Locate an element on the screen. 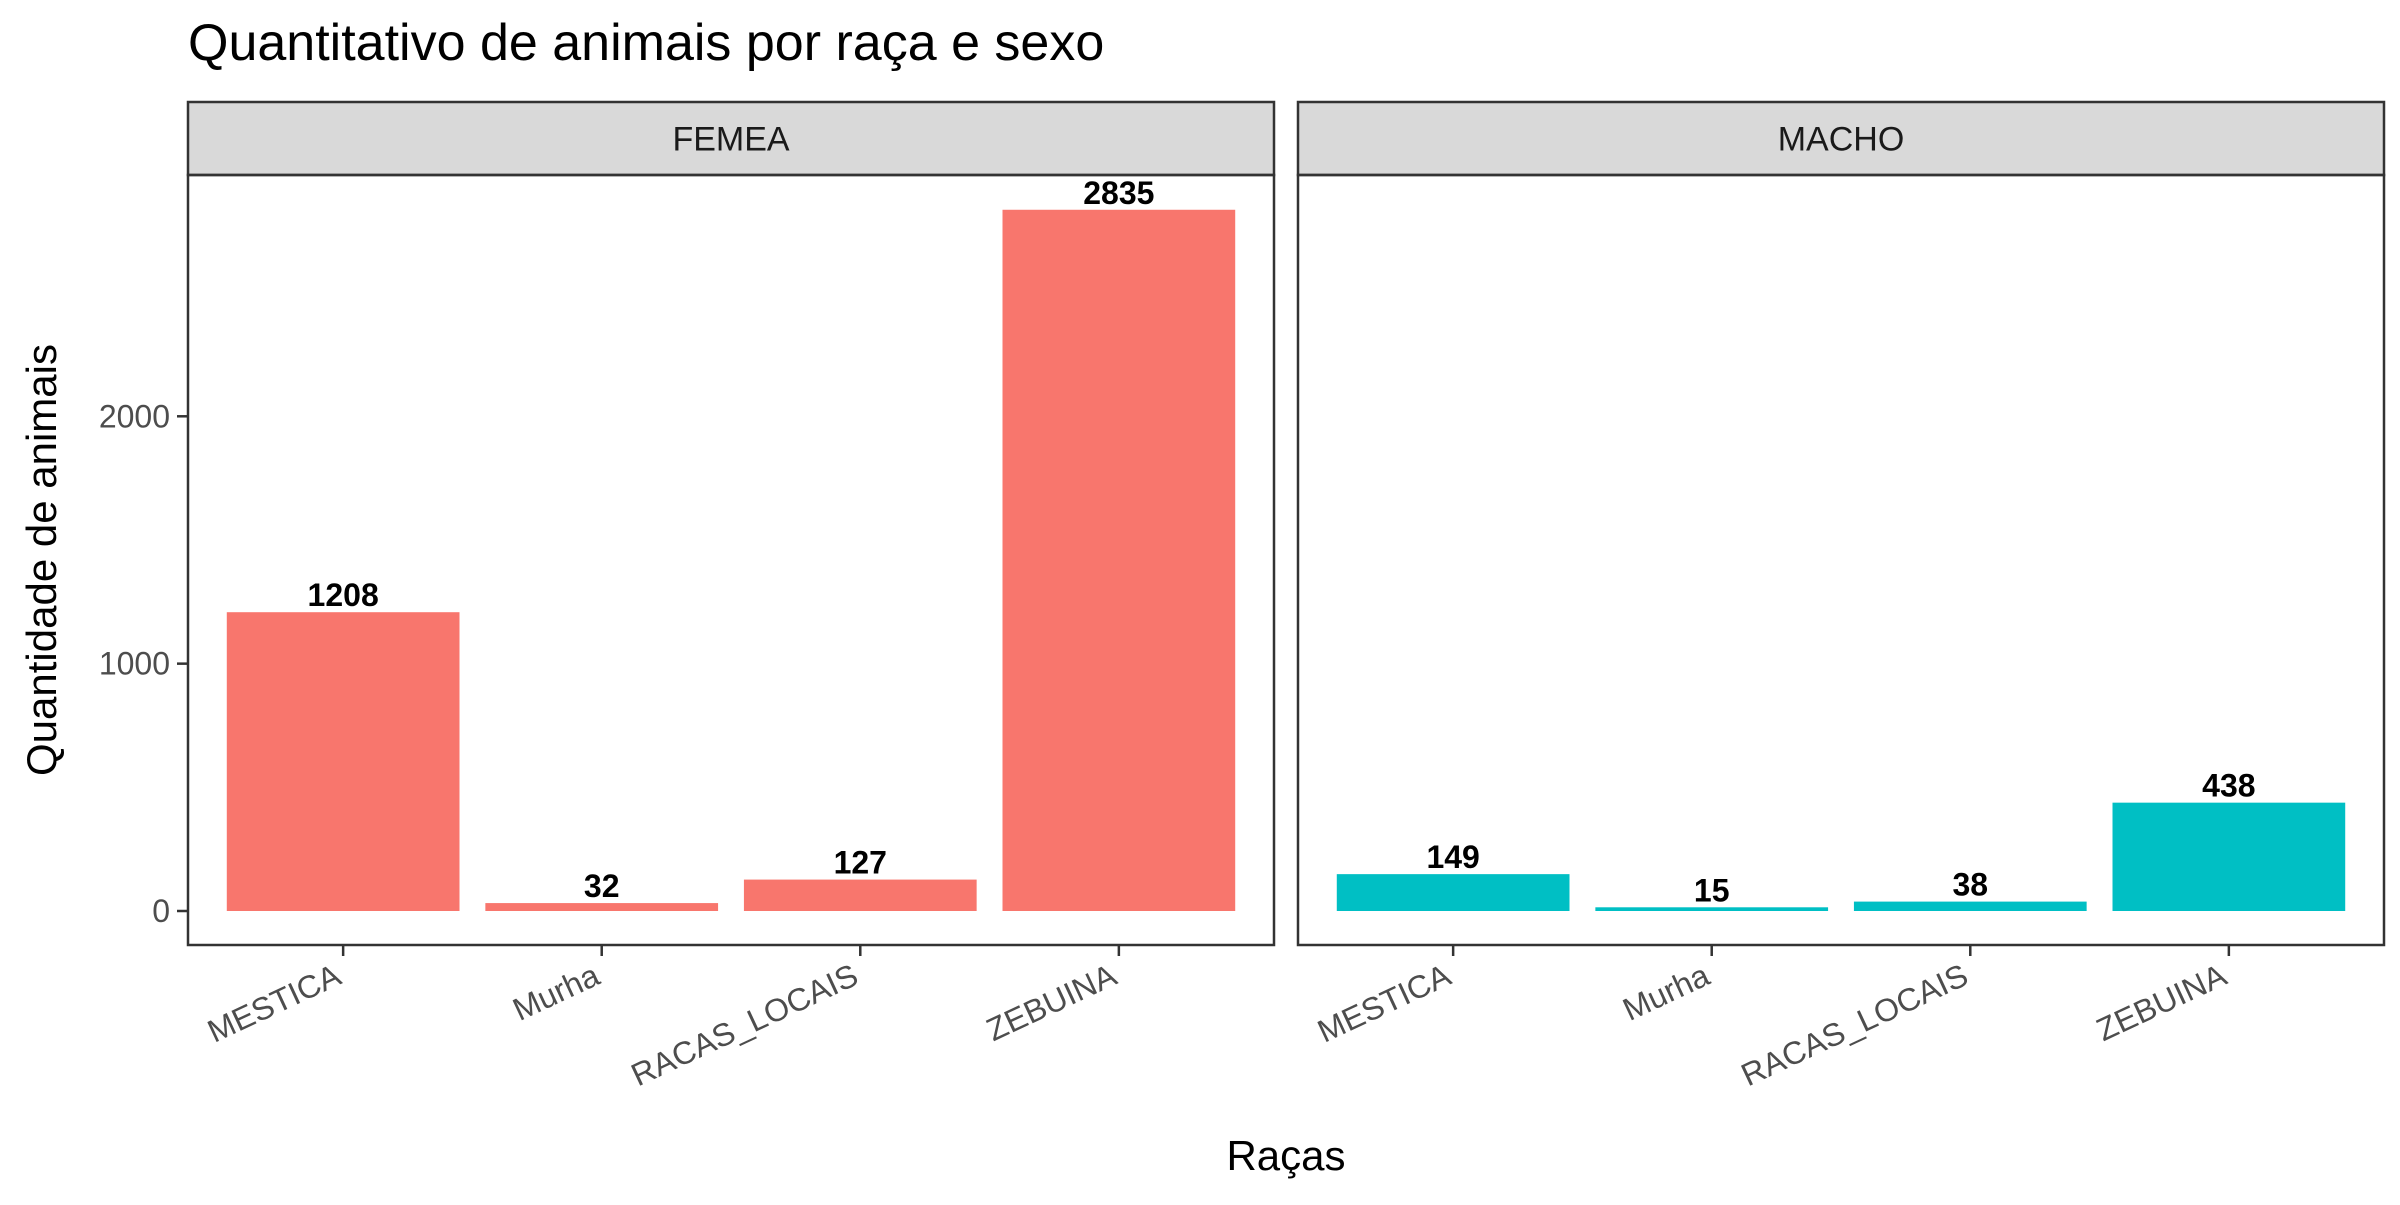 The image size is (2400, 1205). y-tick-label: 0 is located at coordinates (161, 911).